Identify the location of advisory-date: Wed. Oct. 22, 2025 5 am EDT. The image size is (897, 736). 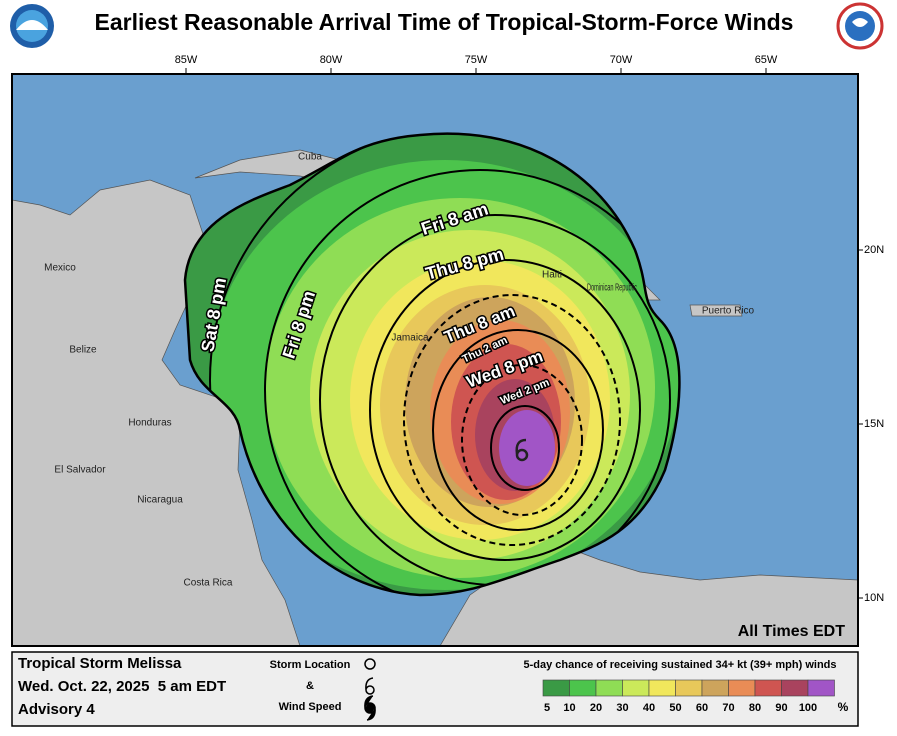
(122, 686).